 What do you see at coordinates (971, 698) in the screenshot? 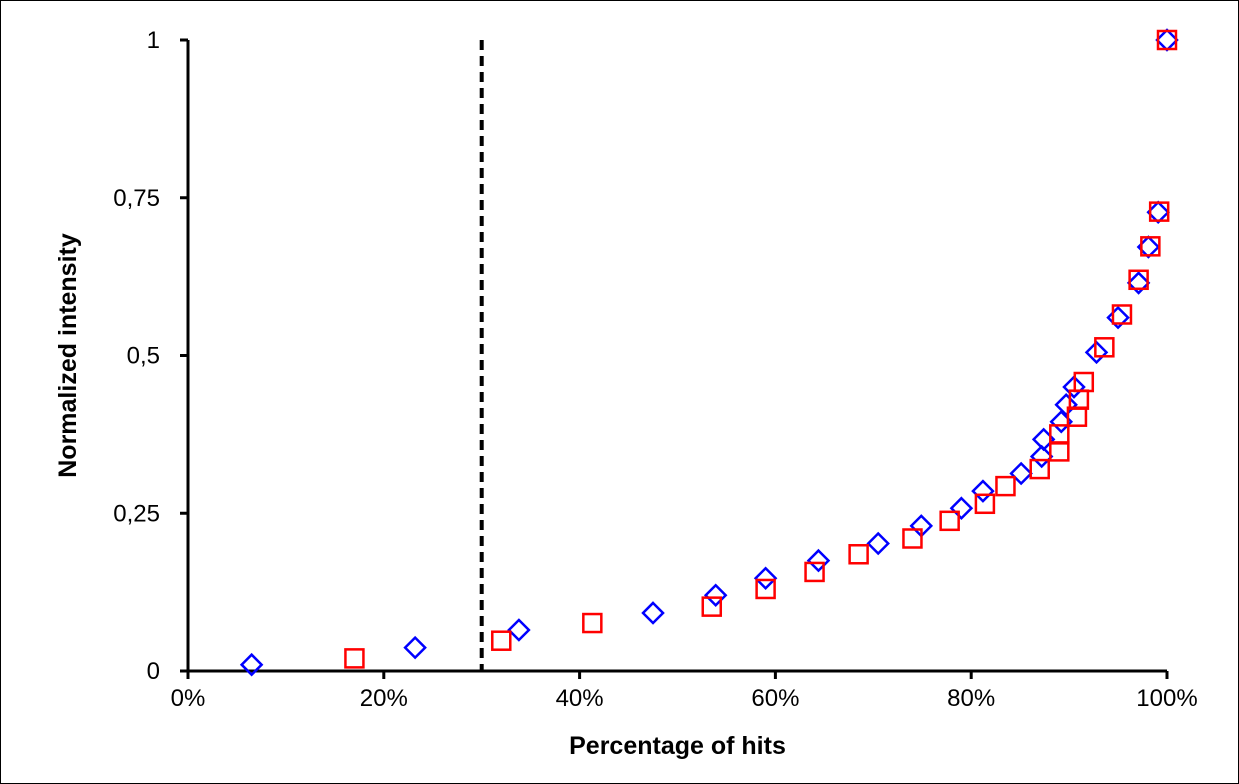
I see `x-tick-label: 80%` at bounding box center [971, 698].